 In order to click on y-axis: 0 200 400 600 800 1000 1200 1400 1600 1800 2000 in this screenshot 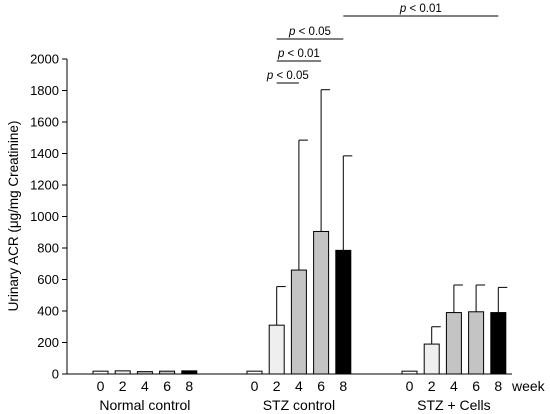, I will do `click(49, 217)`.